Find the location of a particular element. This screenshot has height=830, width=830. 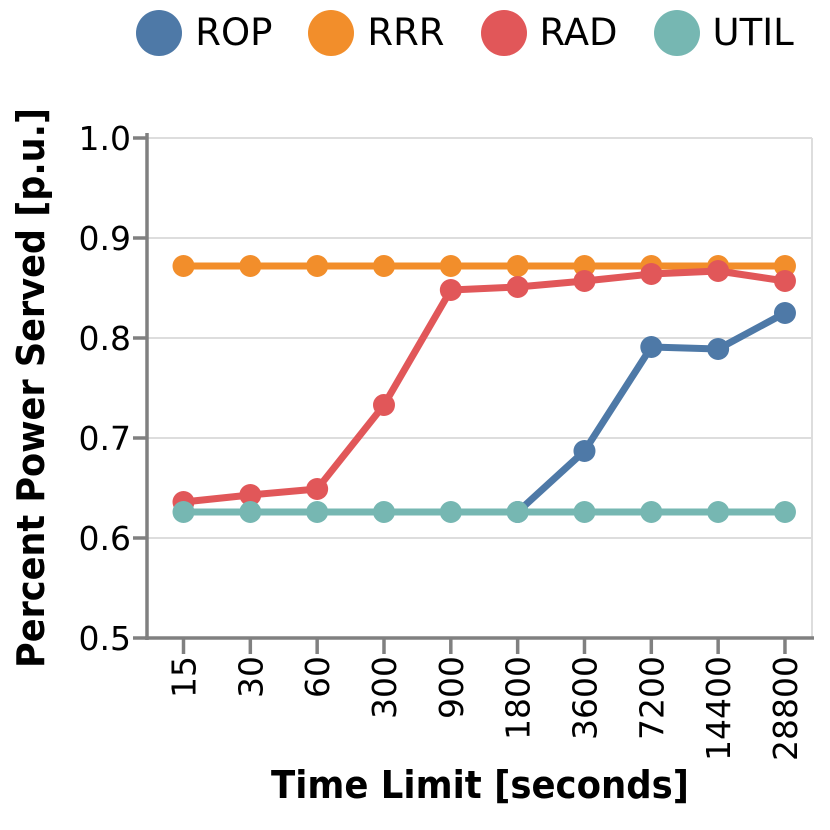

legend-item-UTIL: UTIL is located at coordinates (723, 33).